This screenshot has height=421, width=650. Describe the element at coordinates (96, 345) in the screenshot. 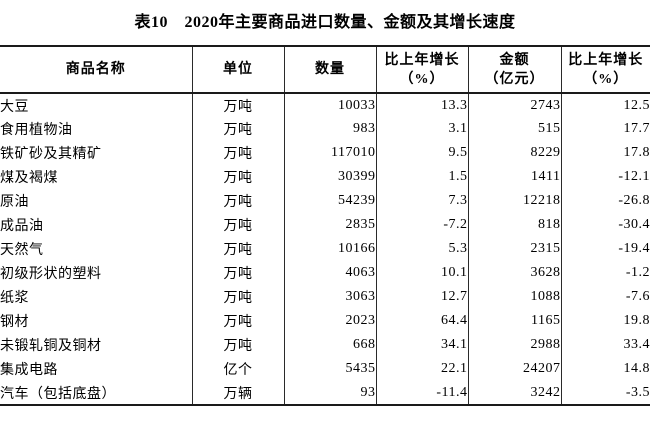

I see `cell-name: 未锻轧铜及铜材` at that location.